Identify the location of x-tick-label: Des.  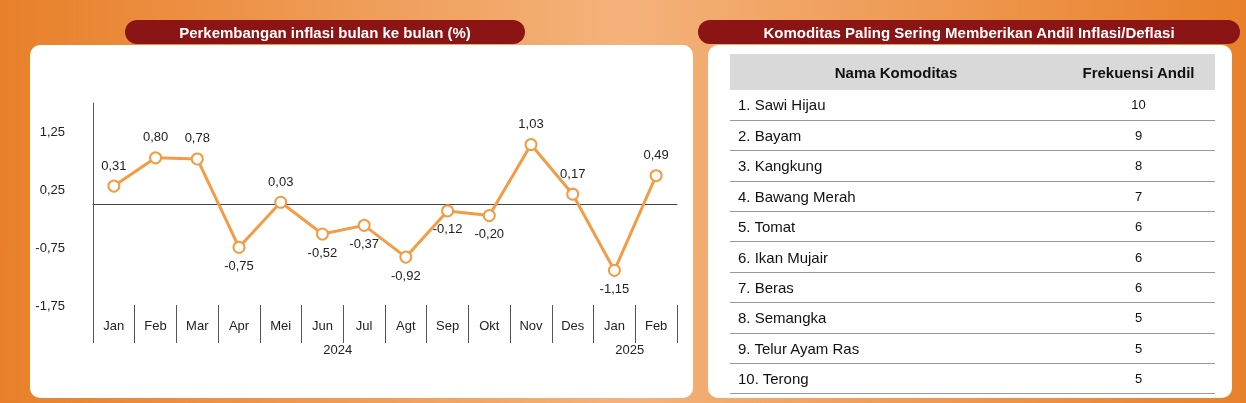
(573, 325).